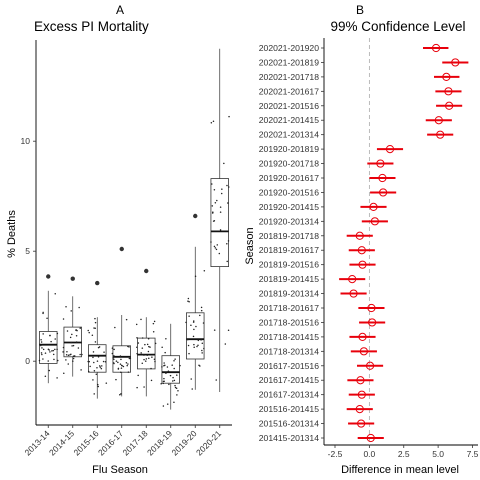  I want to click on comparison-label: 202021-201314, so click(289, 135).